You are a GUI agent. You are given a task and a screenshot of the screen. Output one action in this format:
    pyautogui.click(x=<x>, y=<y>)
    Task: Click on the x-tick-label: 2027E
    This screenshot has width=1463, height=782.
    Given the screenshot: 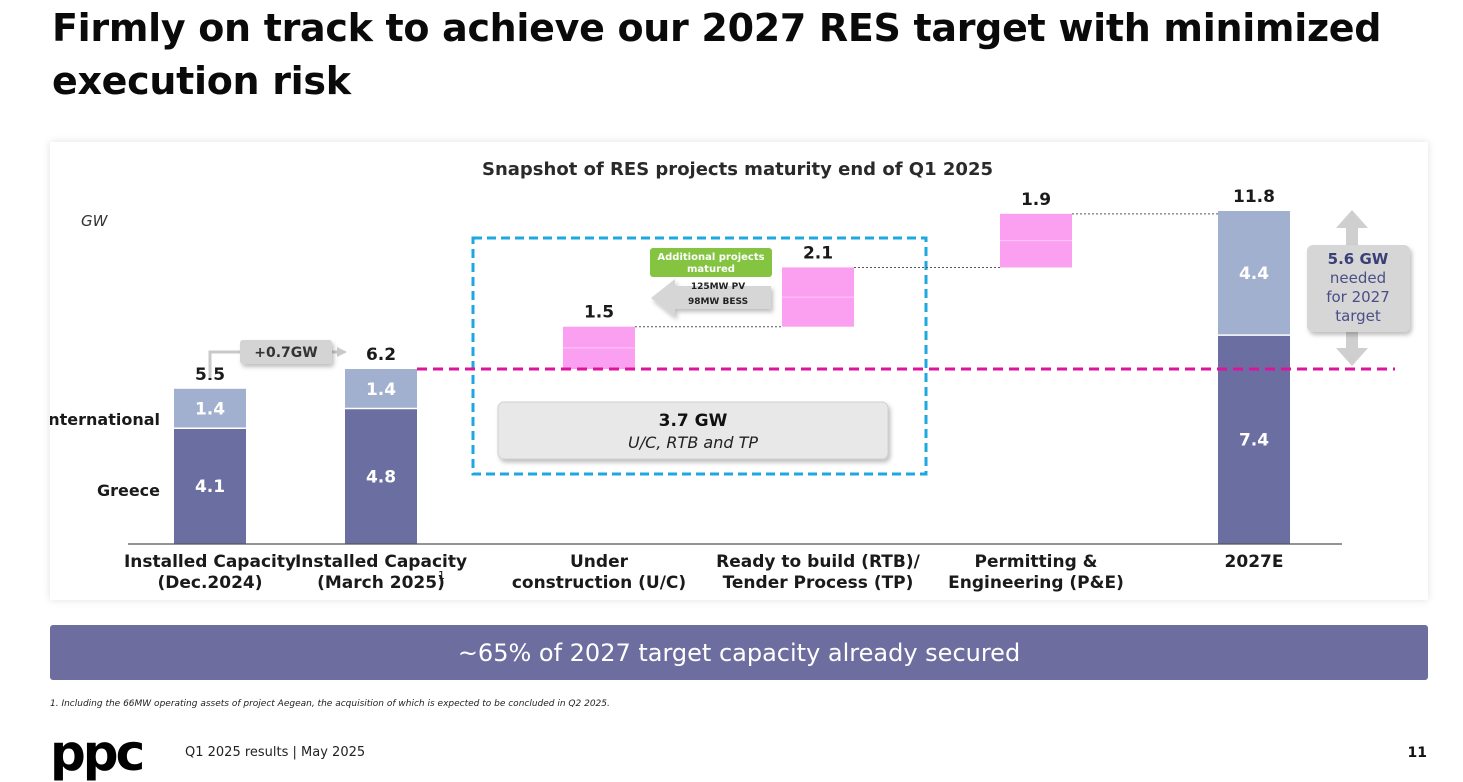 What is the action you would take?
    pyautogui.click(x=1254, y=562)
    